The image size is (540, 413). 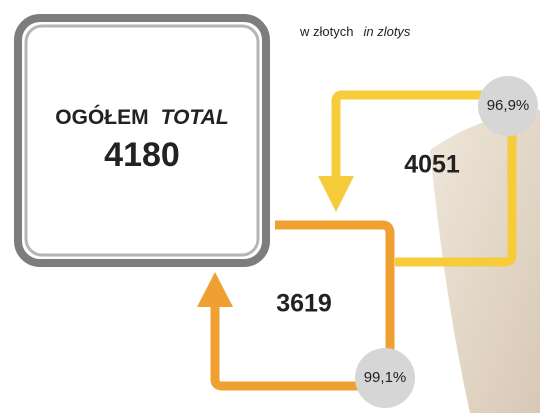 What do you see at coordinates (432, 165) in the screenshot?
I see `flow-value: 4051` at bounding box center [432, 165].